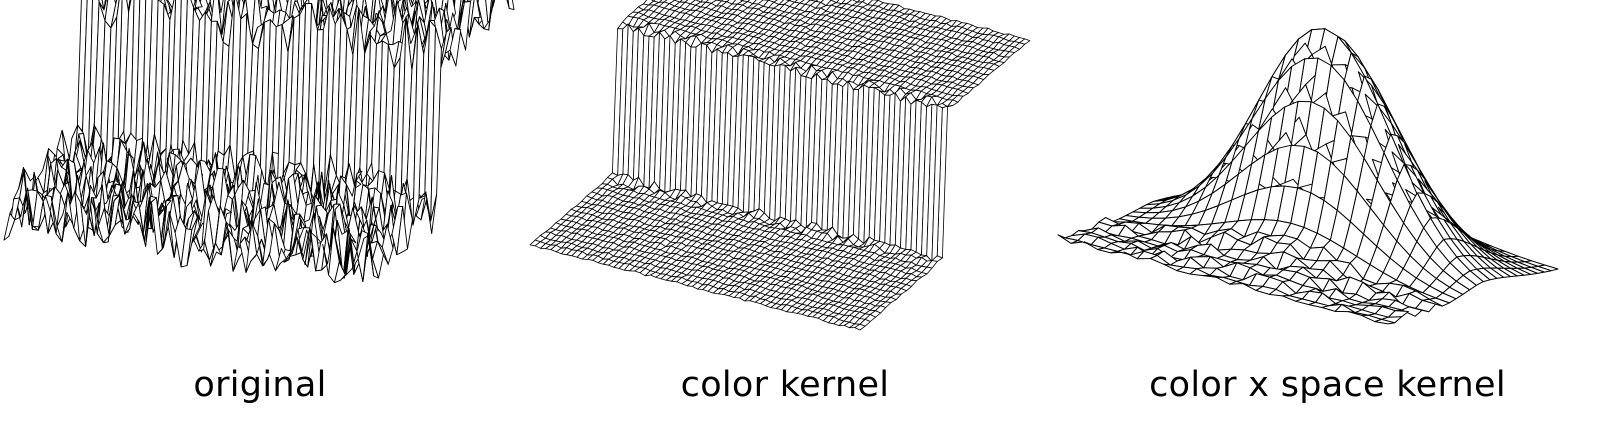 The width and height of the screenshot is (1605, 430). I want to click on caption-color-kernel: color kernel, so click(785, 385).